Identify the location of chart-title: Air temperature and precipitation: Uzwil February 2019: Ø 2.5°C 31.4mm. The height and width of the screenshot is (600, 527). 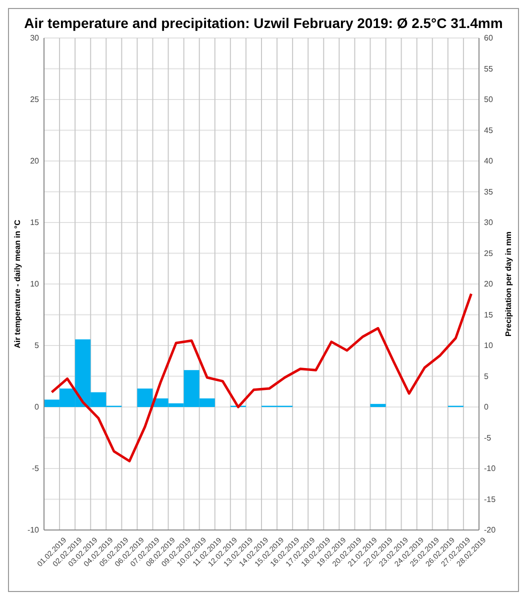
(263, 23).